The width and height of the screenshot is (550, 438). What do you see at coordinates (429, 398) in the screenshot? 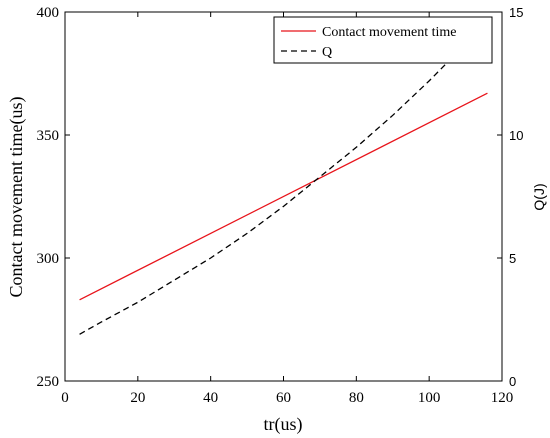
I see `x-tick-label: 100` at bounding box center [429, 398].